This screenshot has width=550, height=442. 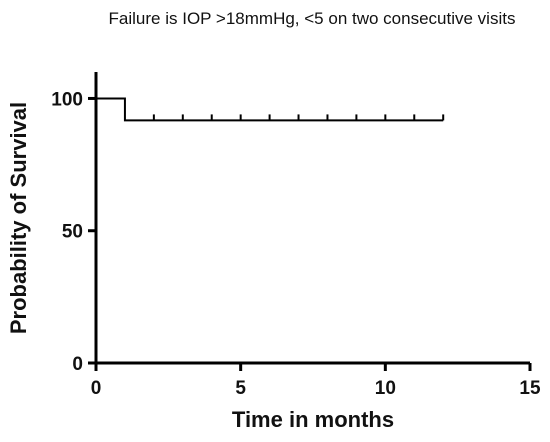 I want to click on y-axis-ticks: 0 50 100, so click(x=73, y=232).